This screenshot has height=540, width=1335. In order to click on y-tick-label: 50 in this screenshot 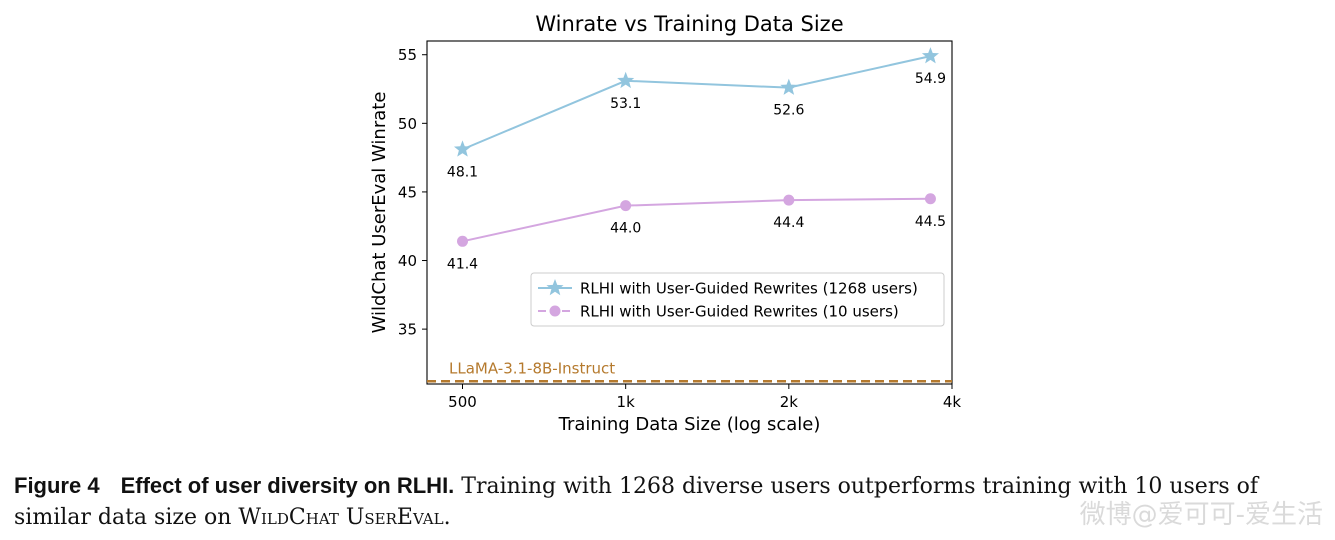, I will do `click(407, 124)`.